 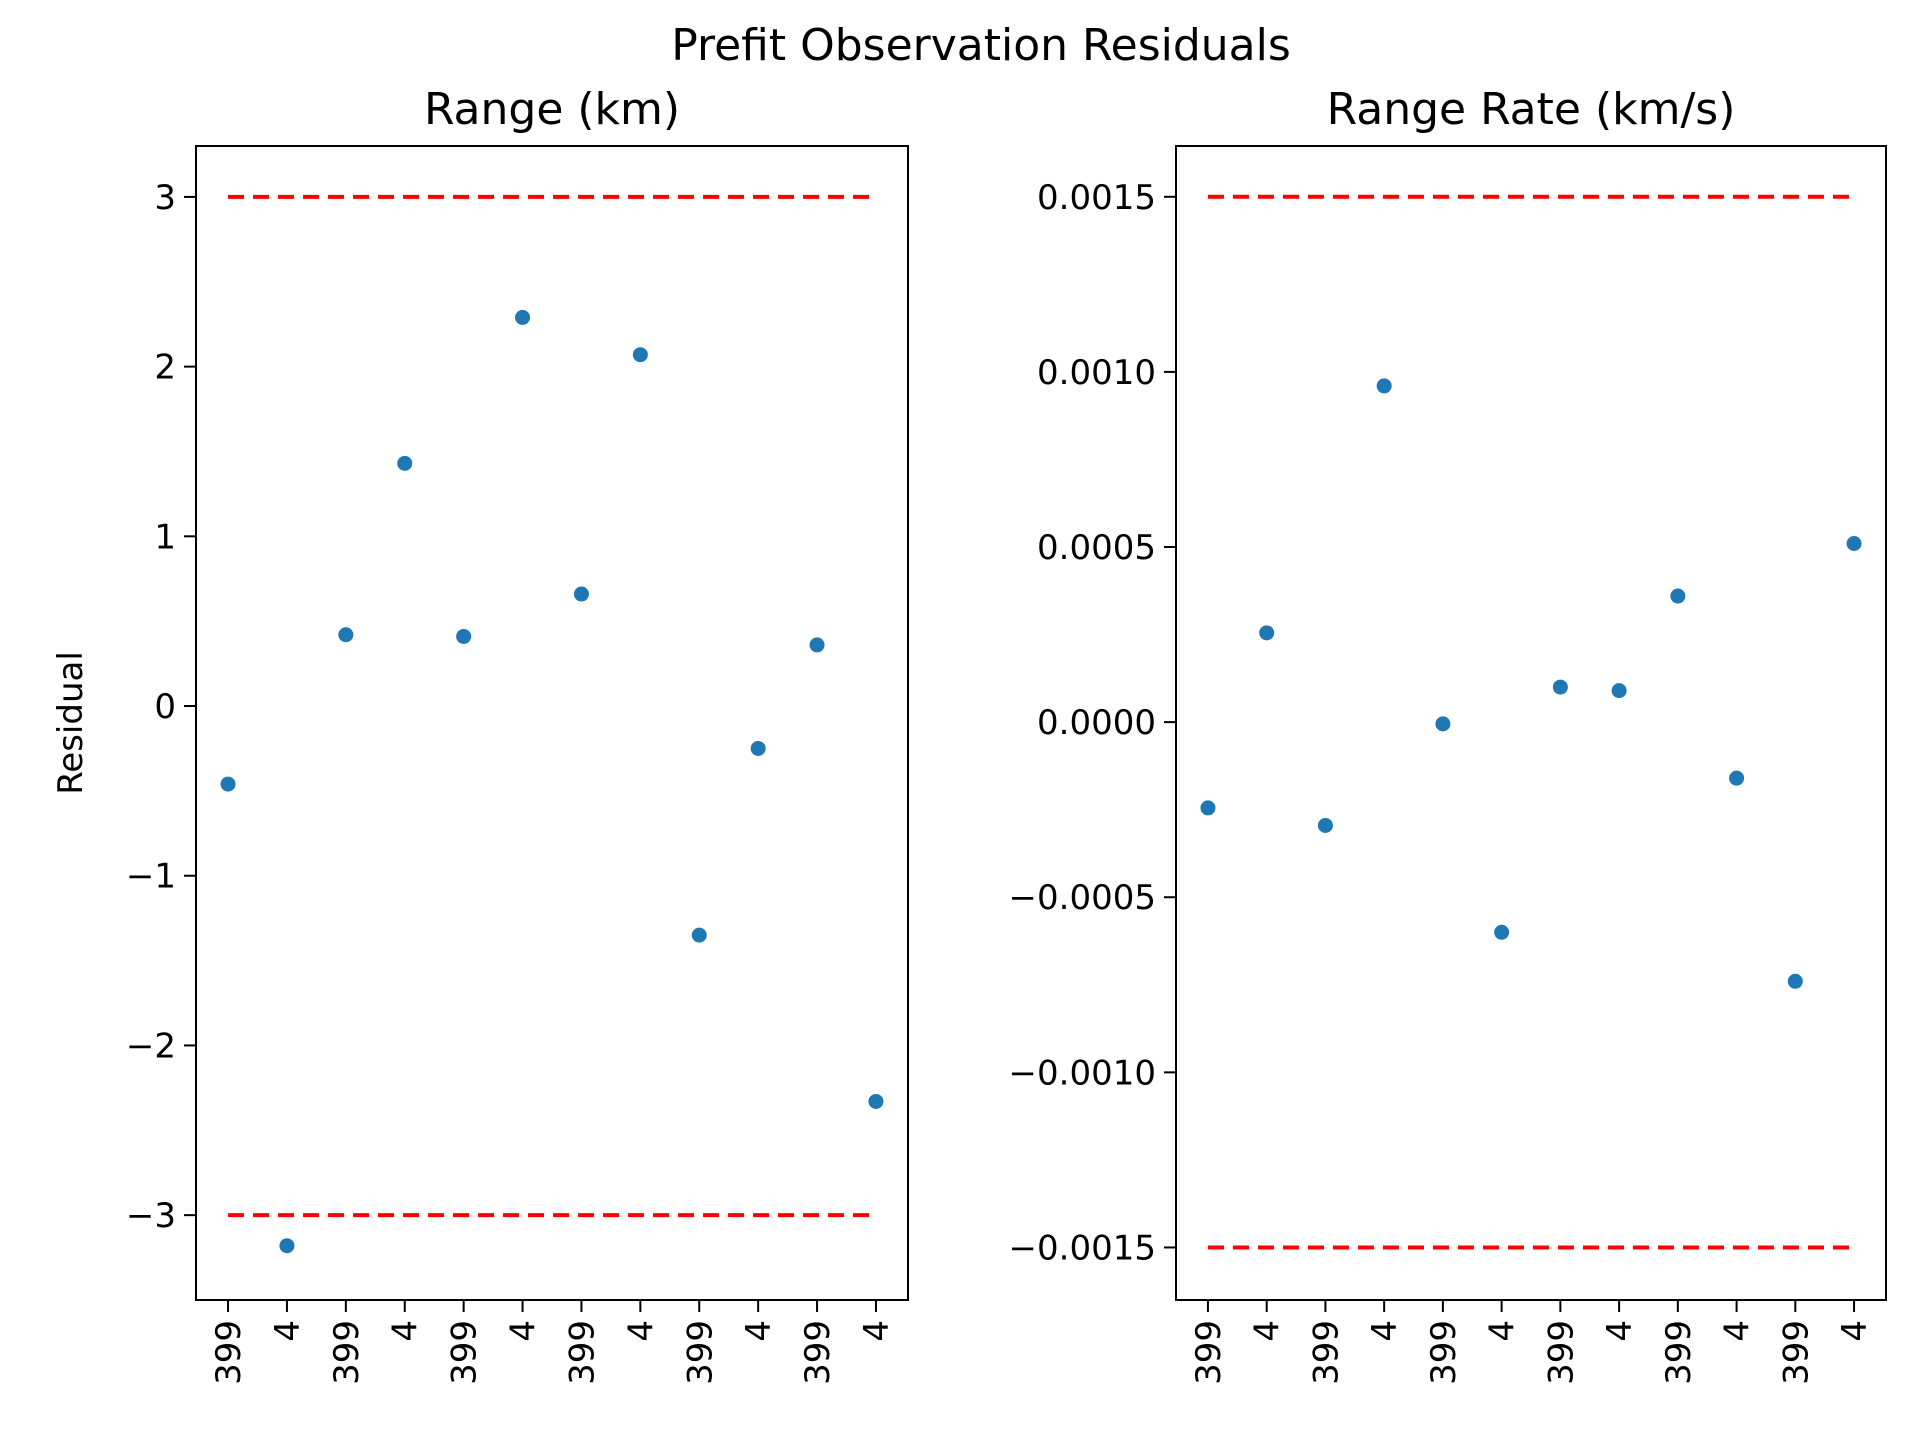 I want to click on x-tick-label-1-11: 4, so click(x=877, y=1331).